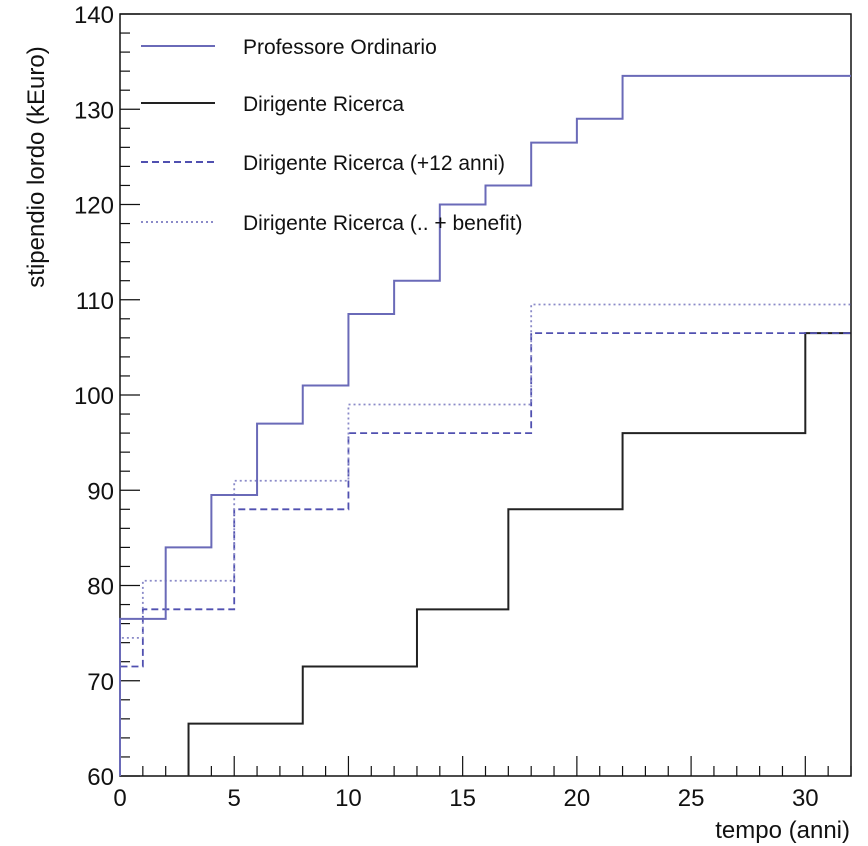 Image resolution: width=868 pixels, height=846 pixels. I want to click on y-tick-label: 100, so click(94, 396).